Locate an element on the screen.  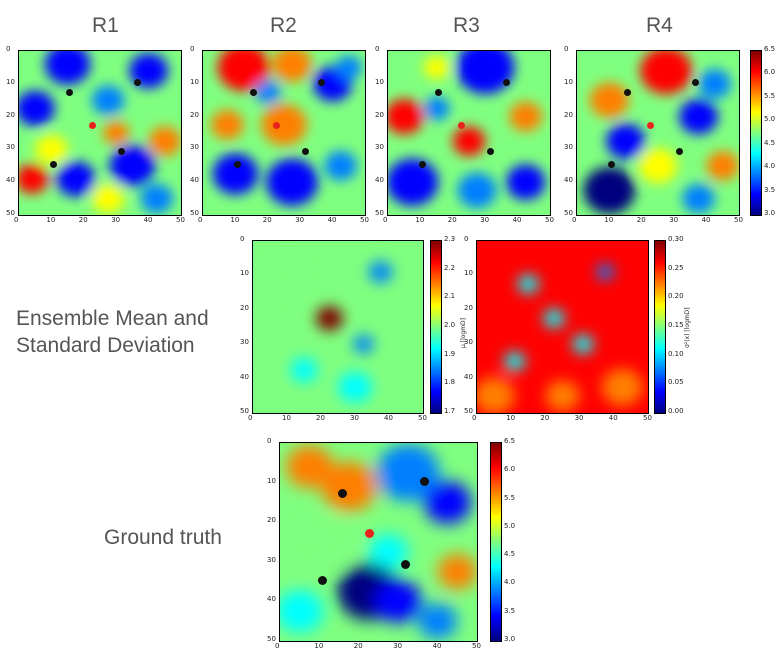
colorbar-tick-label: 0.00 is located at coordinates (676, 411).